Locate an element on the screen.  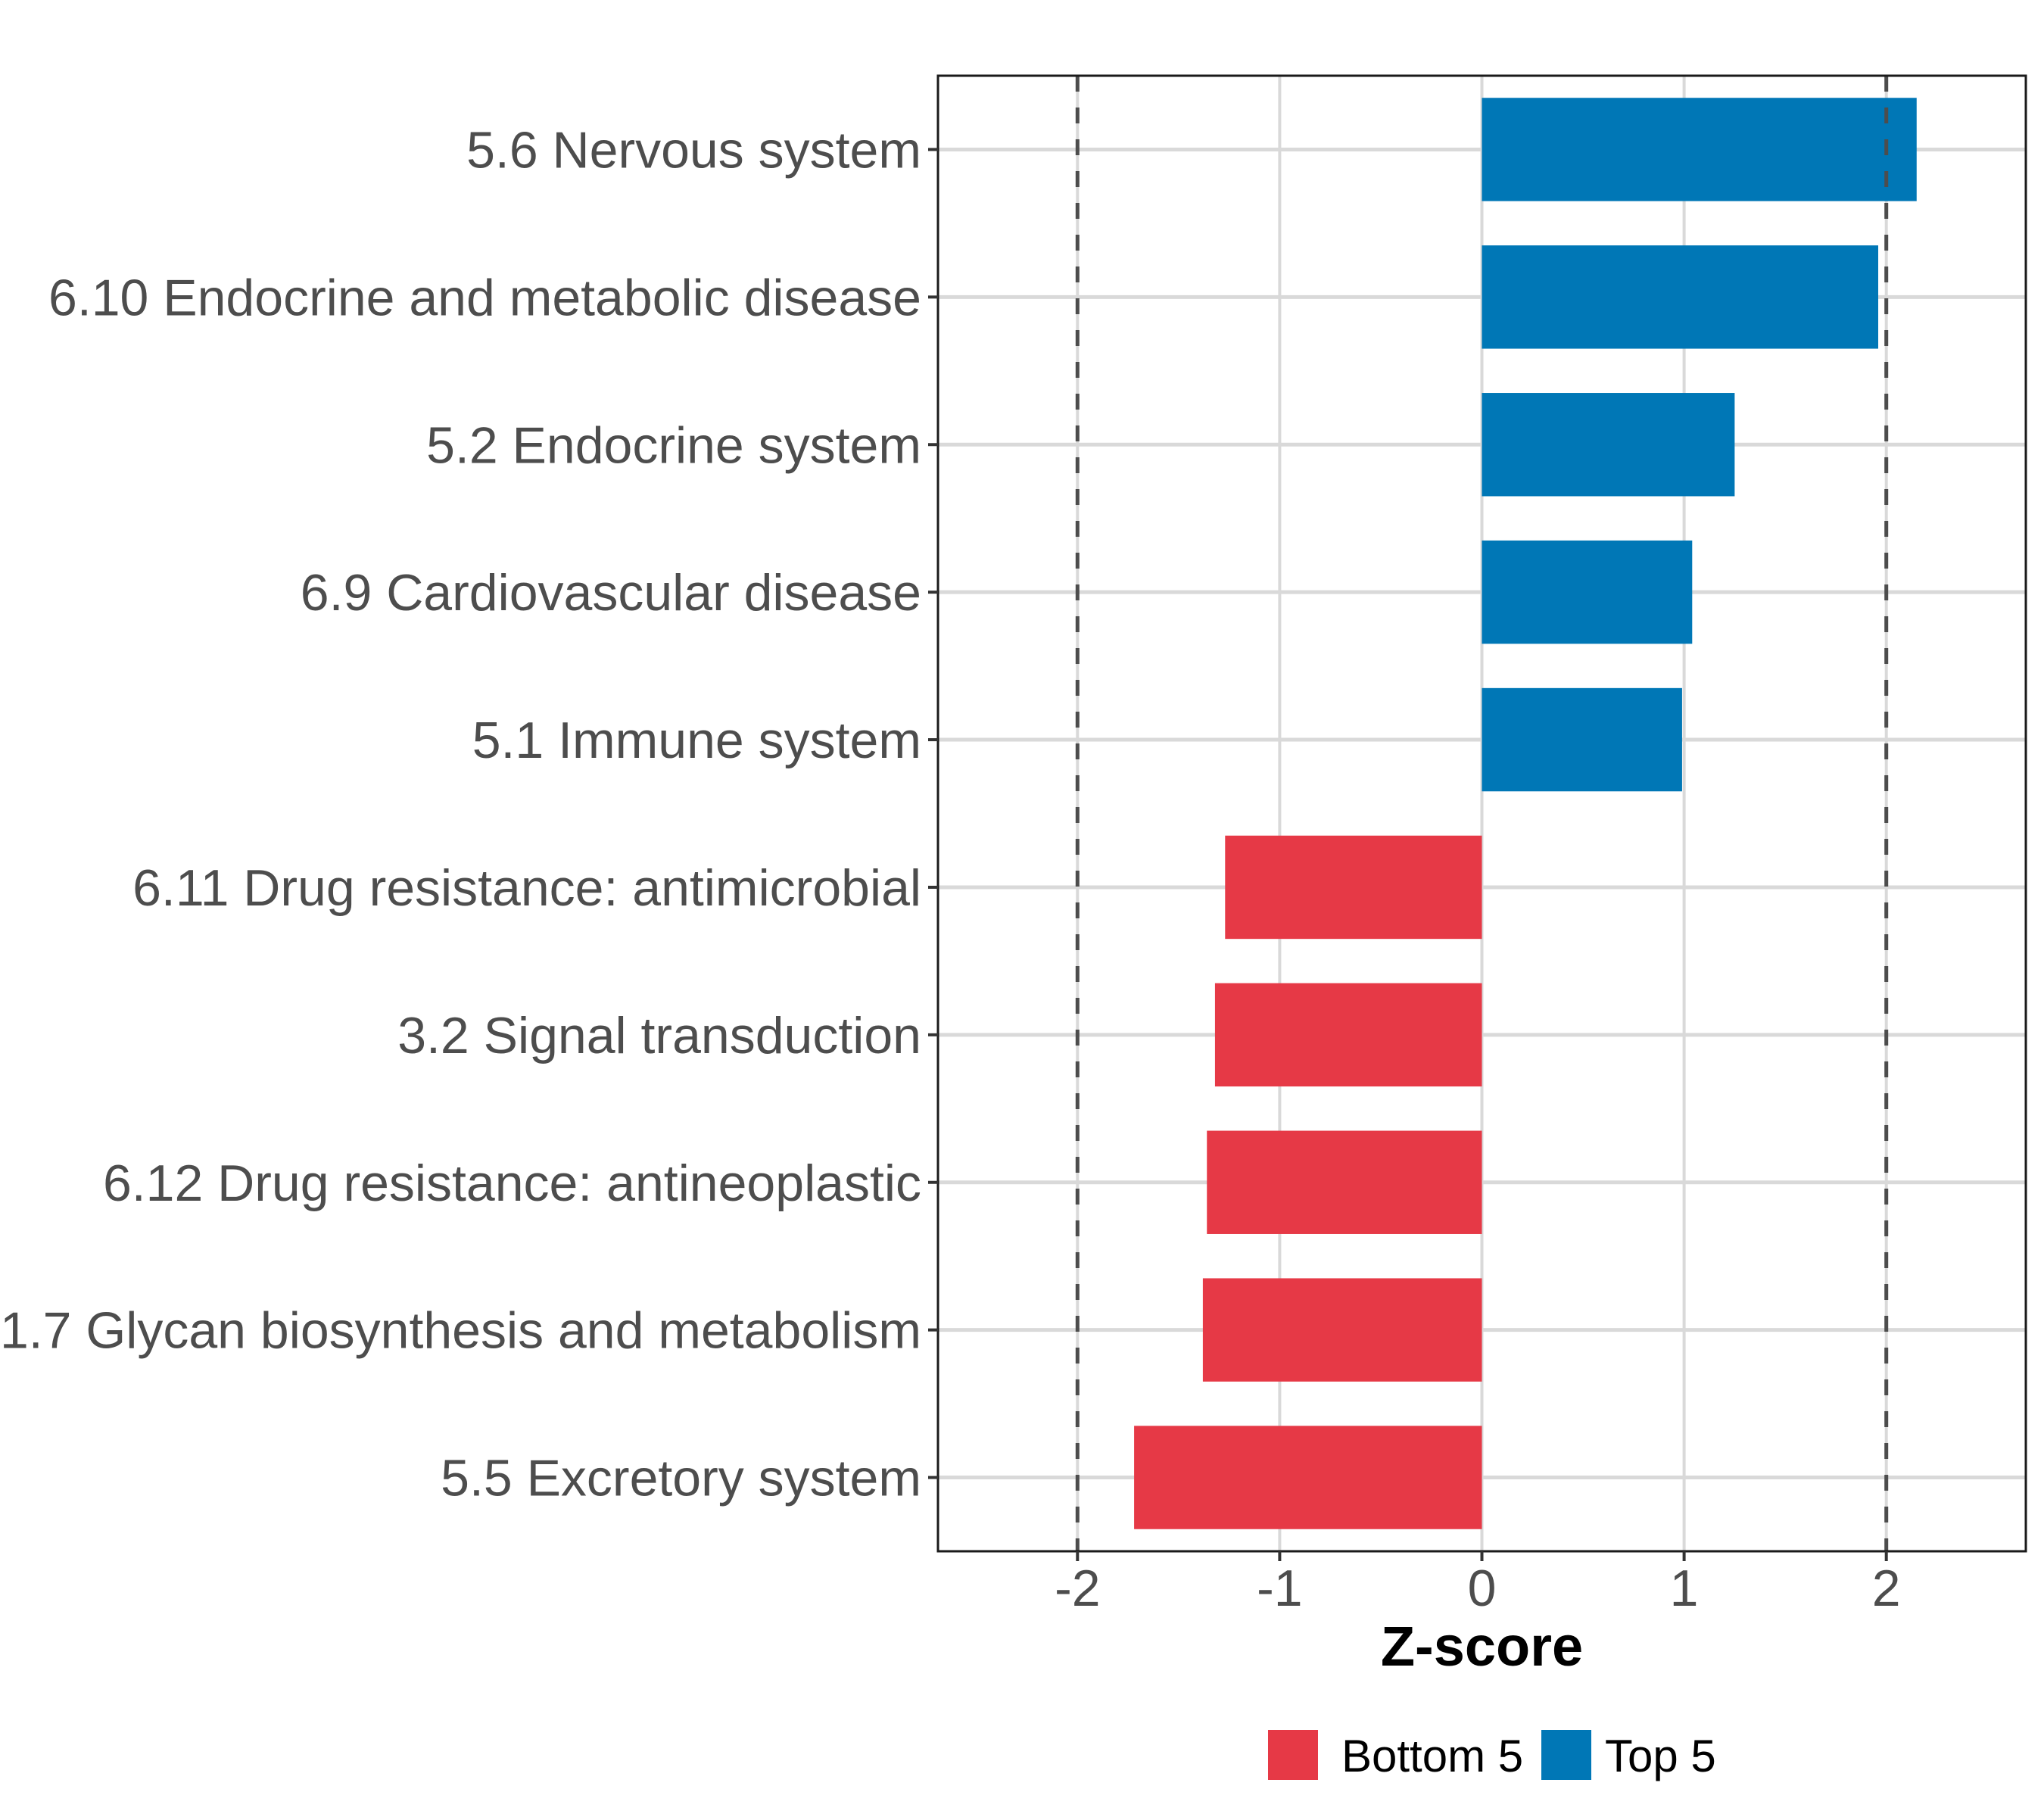
y-axis-label: 6.12 Drug resistance: antineoplastic is located at coordinates (512, 1183).